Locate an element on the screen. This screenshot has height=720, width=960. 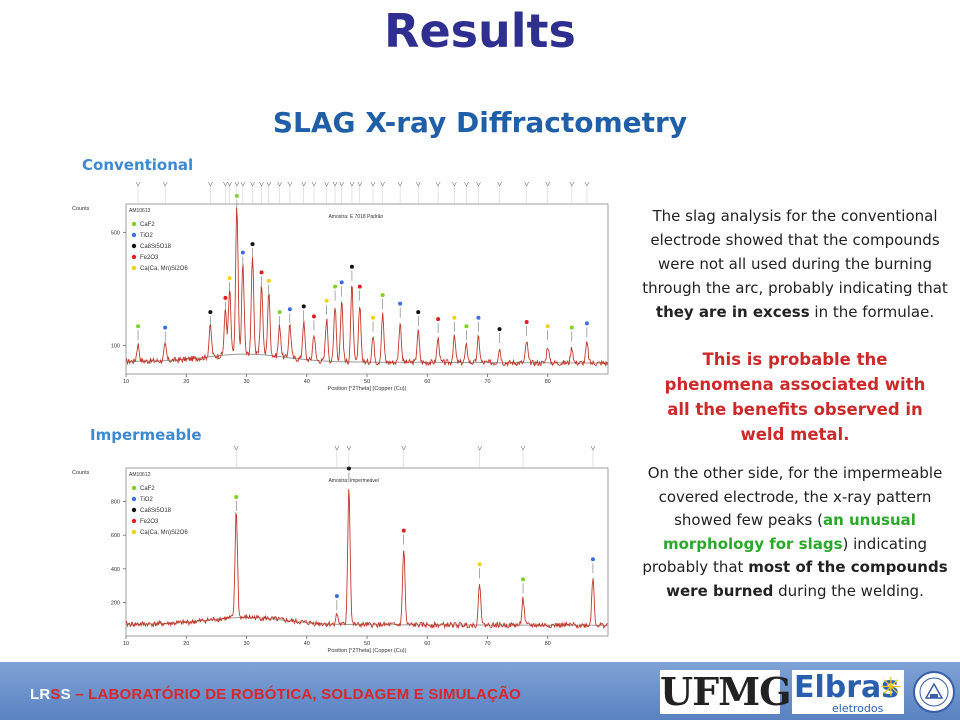
page-subtitle: SLAG X-ray Diffractometry is located at coordinates (480, 122).